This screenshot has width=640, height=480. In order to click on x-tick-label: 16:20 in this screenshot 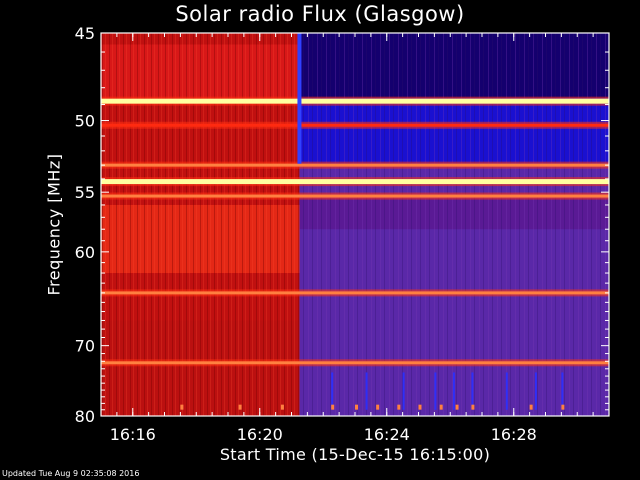, I will do `click(260, 434)`.